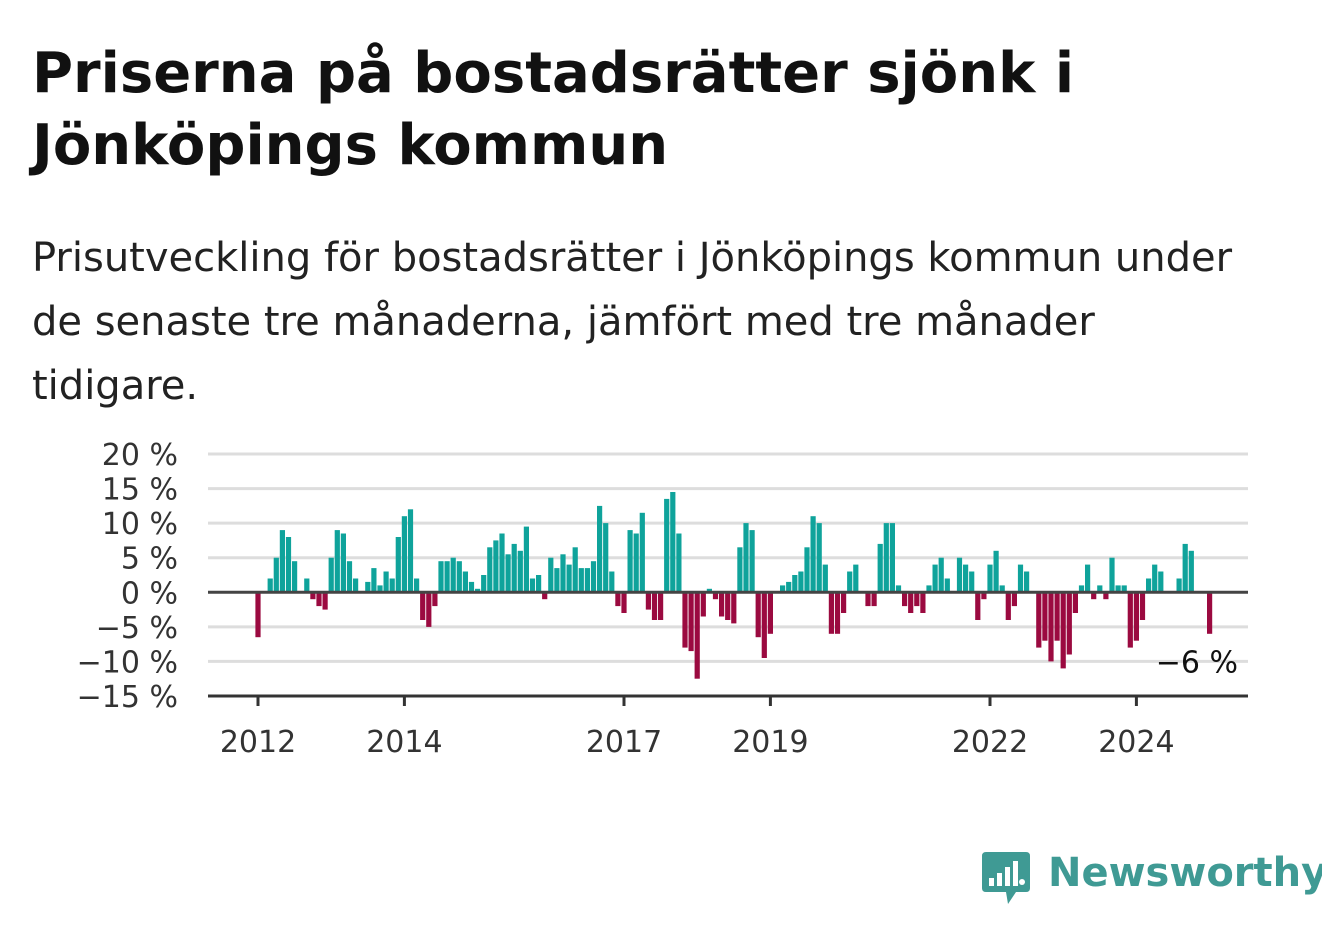 The height and width of the screenshot is (939, 1322). I want to click on newsworthy-logo: Newsworthy, so click(1151, 878).